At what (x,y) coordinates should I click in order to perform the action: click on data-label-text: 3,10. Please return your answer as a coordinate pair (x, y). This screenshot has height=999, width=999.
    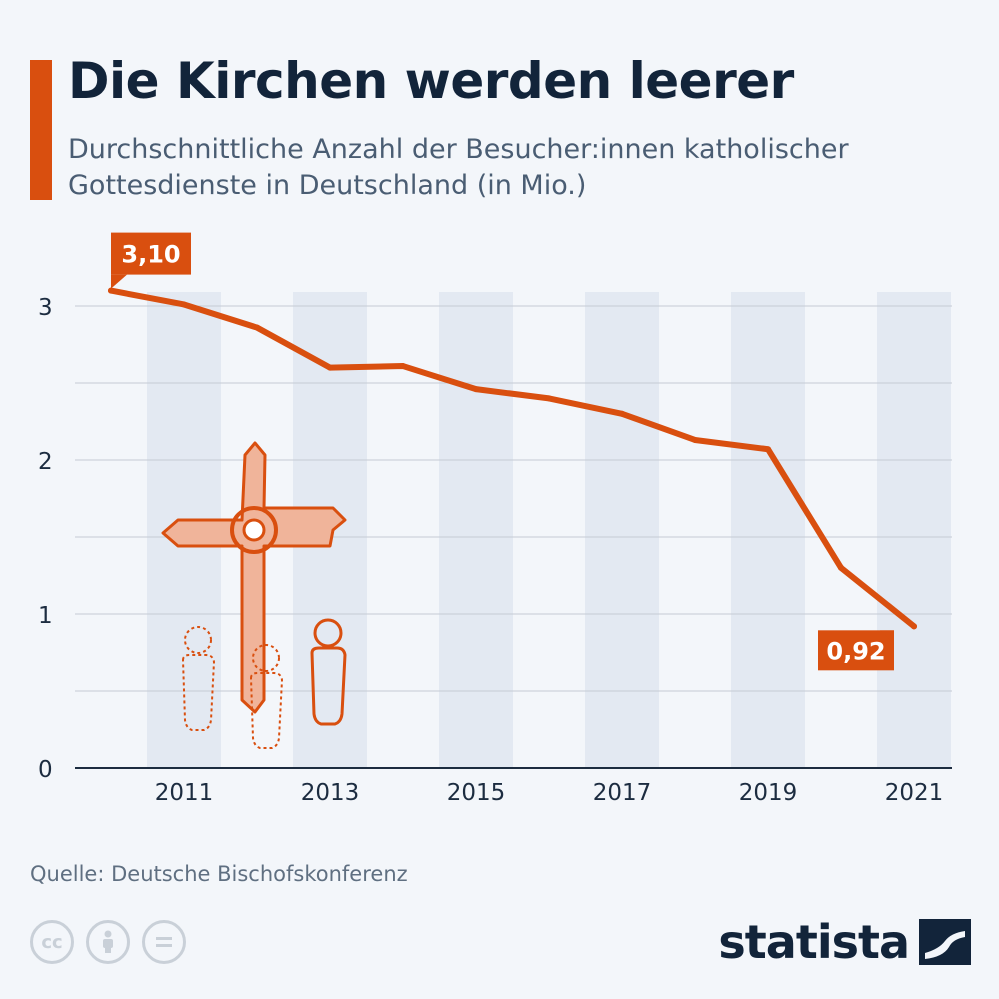
    Looking at the image, I should click on (150, 255).